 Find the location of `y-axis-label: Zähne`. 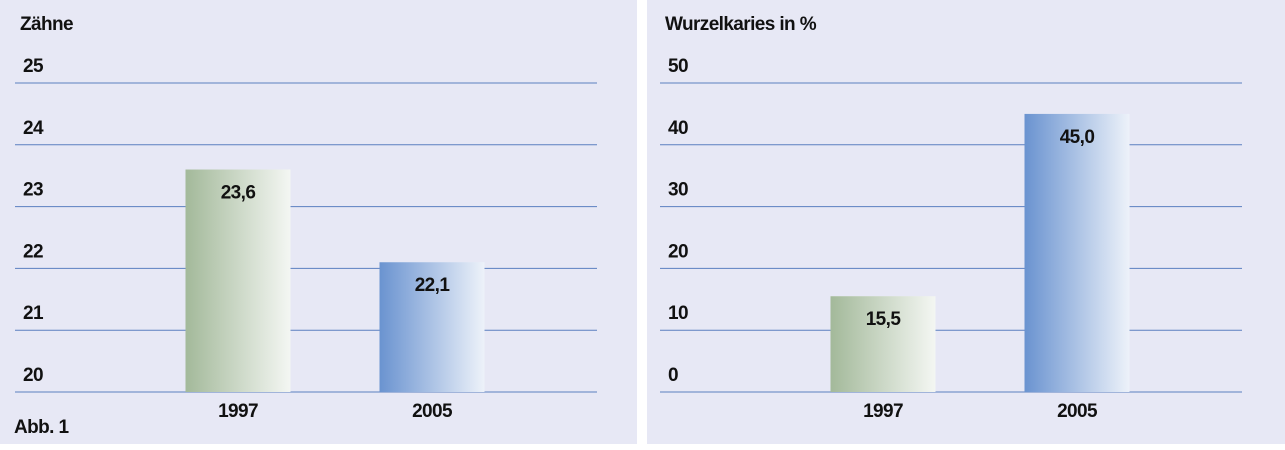

y-axis-label: Zähne is located at coordinates (46, 24).